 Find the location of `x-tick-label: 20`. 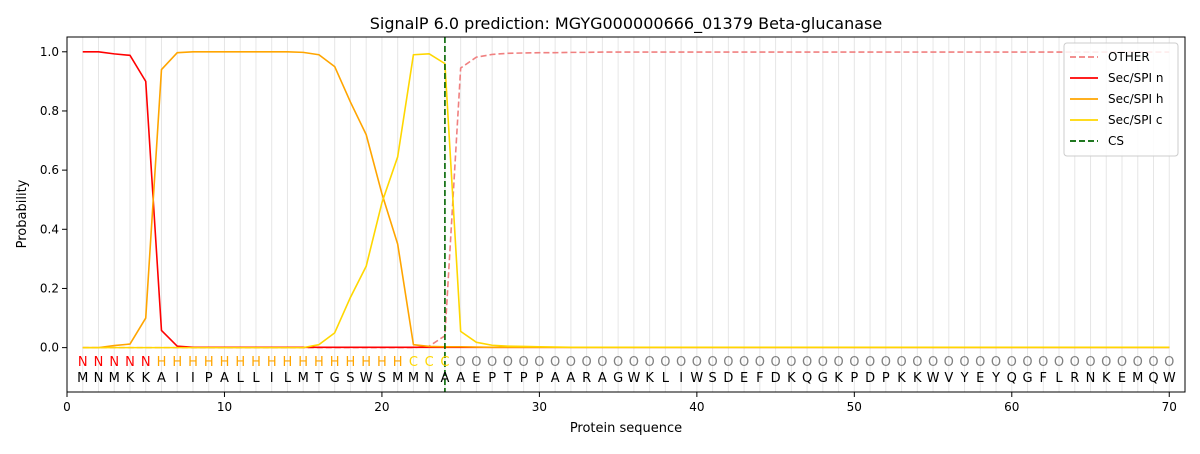

x-tick-label: 20 is located at coordinates (381, 407).